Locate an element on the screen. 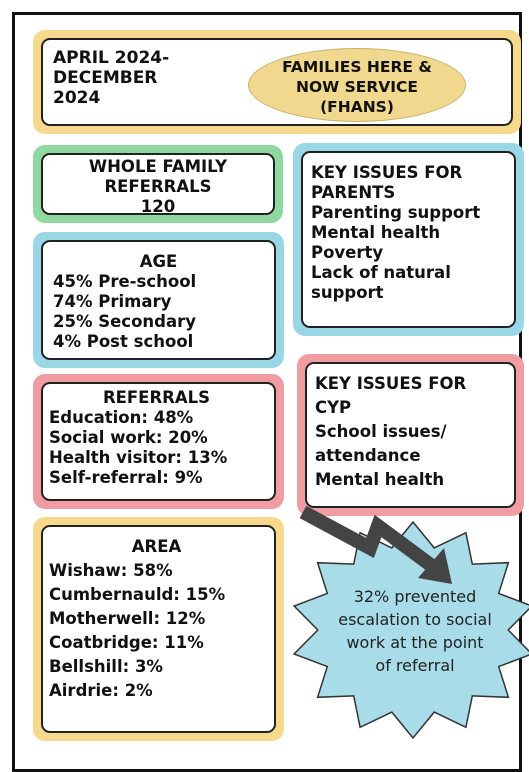  section-item: Education: 48% is located at coordinates (121, 417).